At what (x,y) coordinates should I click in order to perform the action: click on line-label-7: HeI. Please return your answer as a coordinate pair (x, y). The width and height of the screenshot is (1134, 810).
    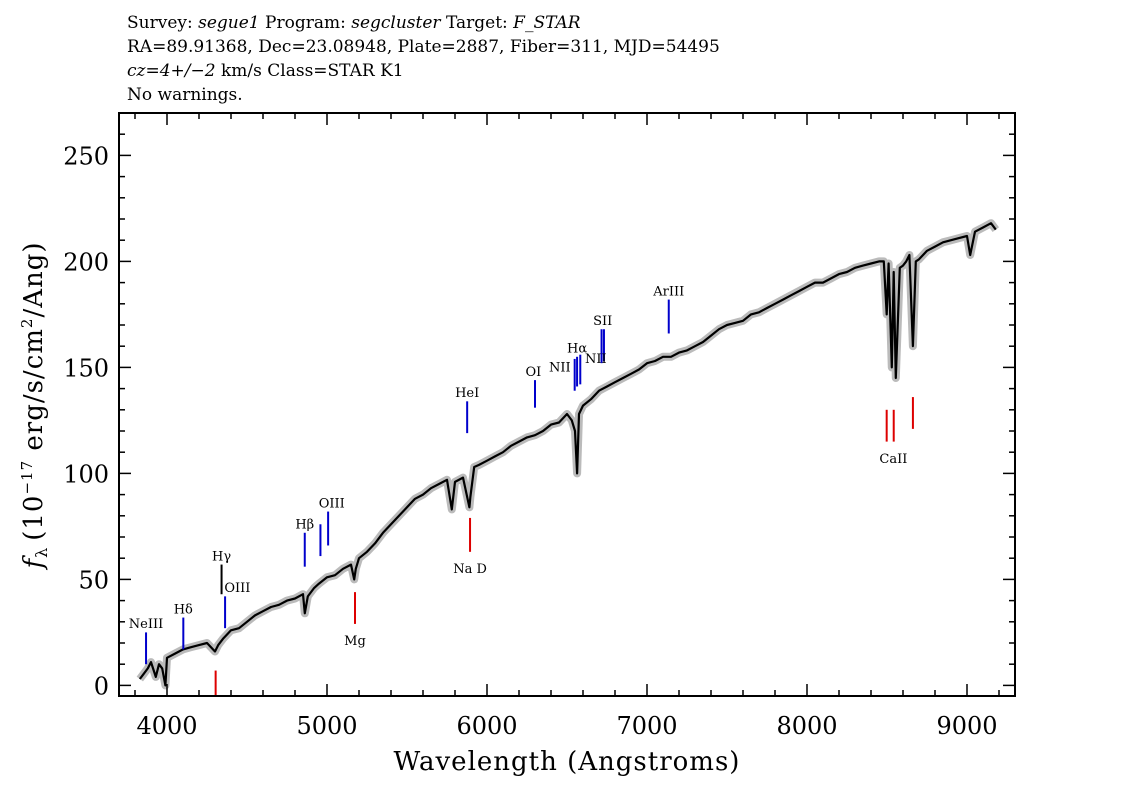
    Looking at the image, I should click on (467, 393).